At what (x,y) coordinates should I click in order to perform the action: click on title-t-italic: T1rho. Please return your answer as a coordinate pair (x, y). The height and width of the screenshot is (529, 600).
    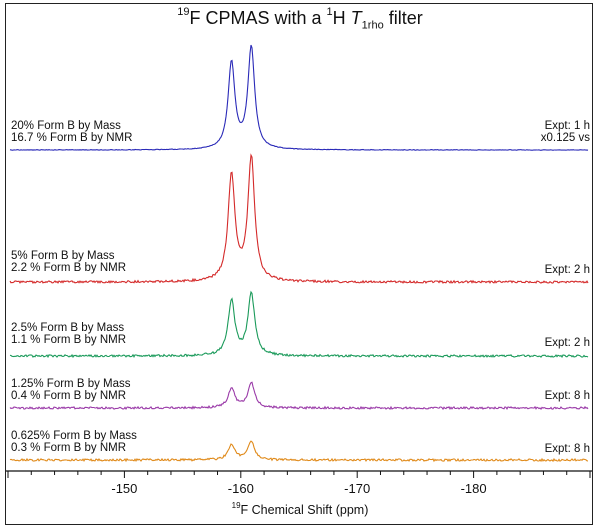
    Looking at the image, I should click on (367, 20).